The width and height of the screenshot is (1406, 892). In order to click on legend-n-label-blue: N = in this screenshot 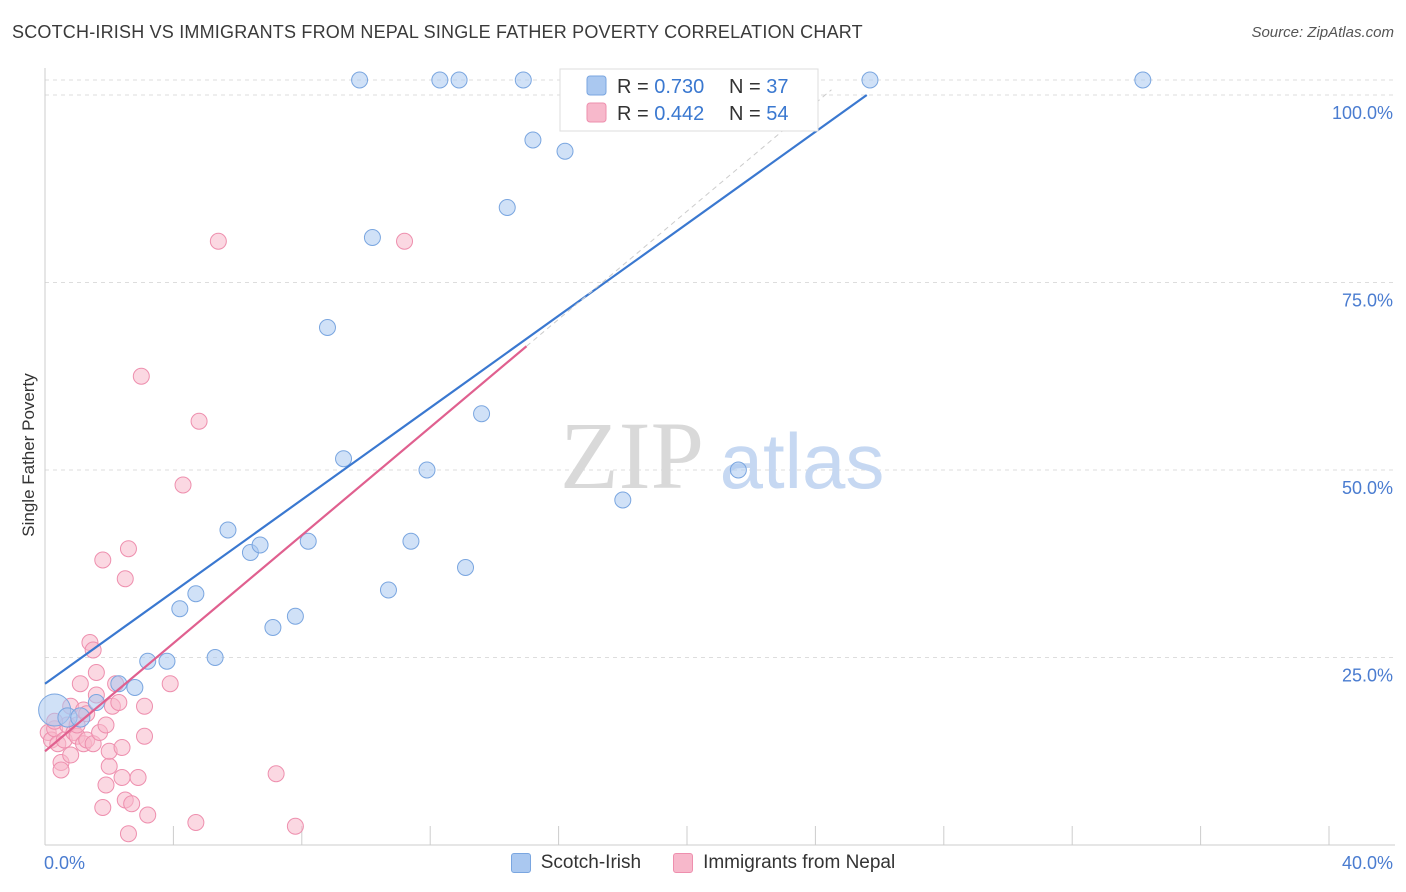, I will do `click(747, 87)`.